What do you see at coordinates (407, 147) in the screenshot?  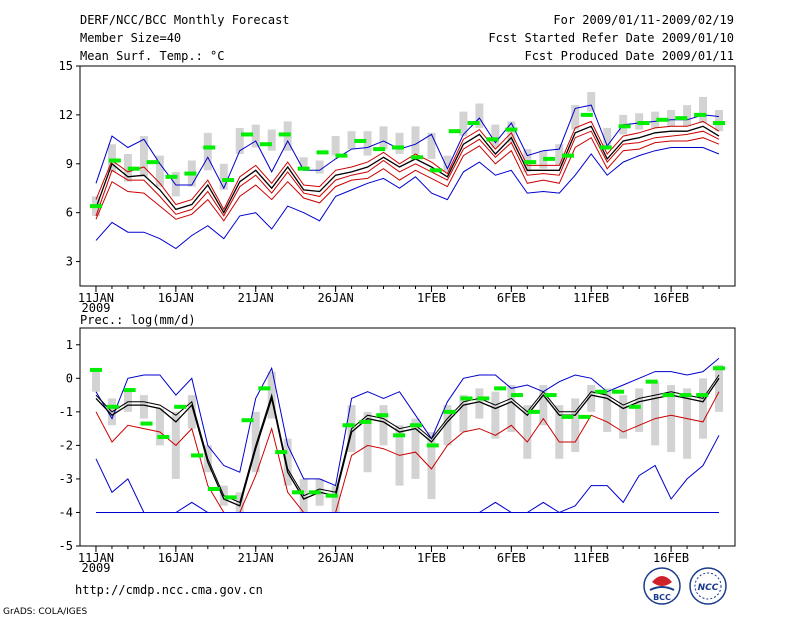 I see `series-line-max` at bounding box center [407, 147].